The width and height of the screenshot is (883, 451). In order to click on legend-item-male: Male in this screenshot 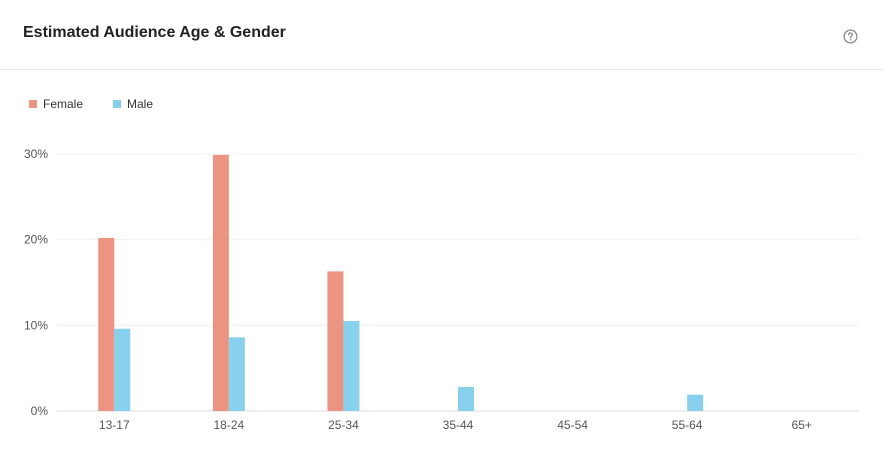, I will do `click(133, 104)`.